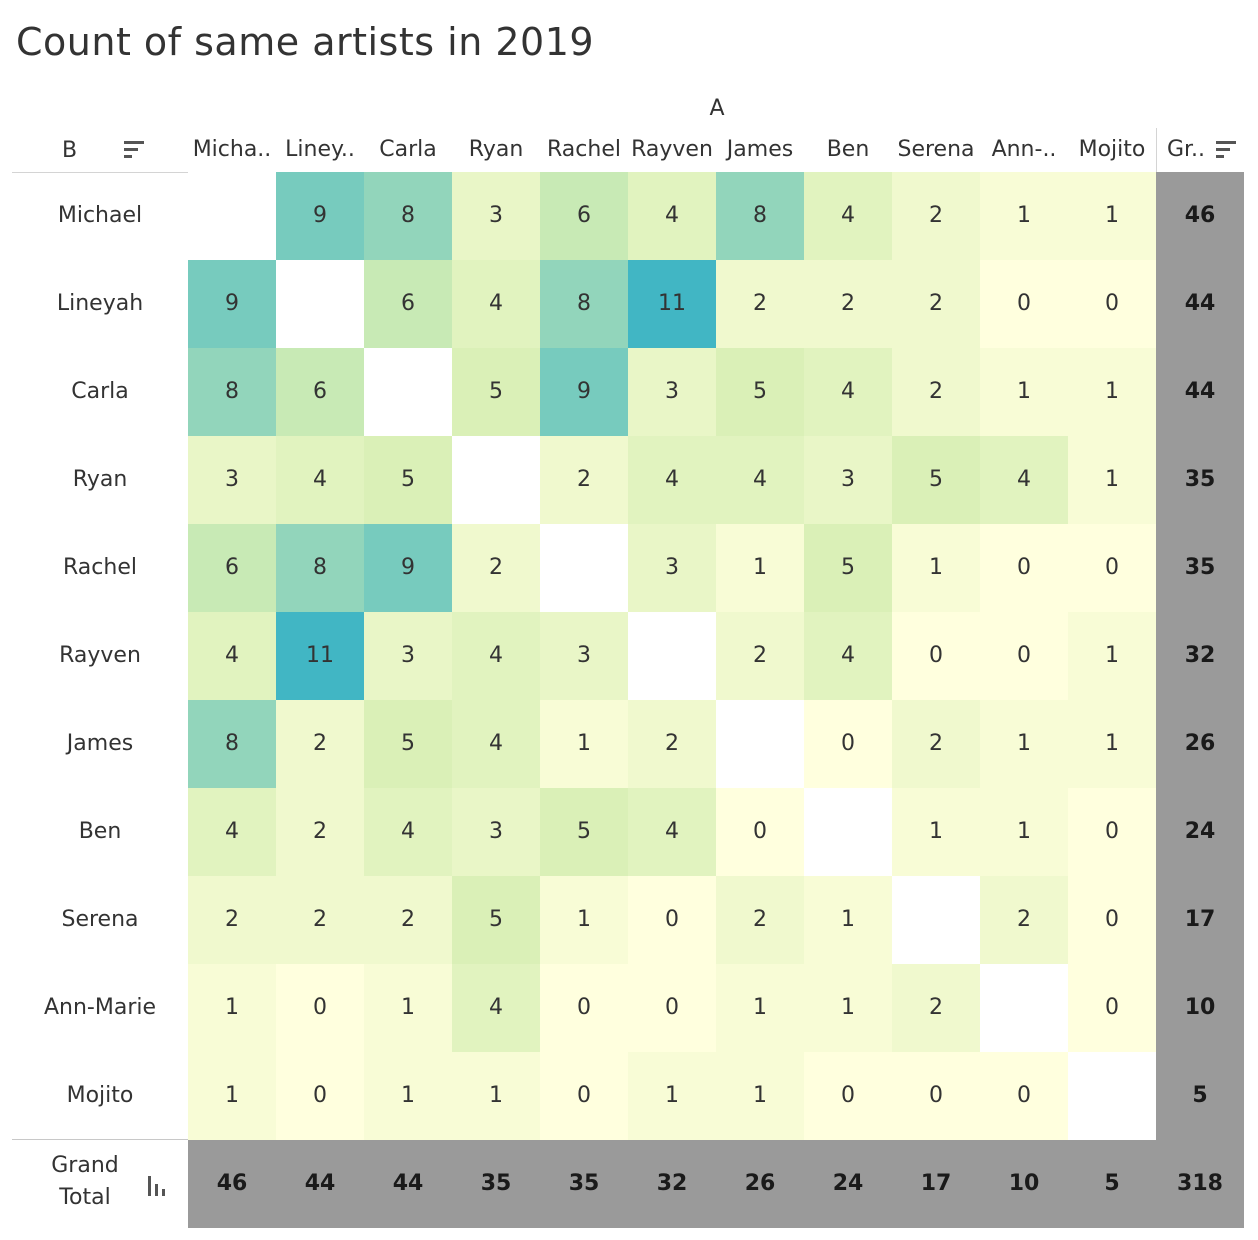 The height and width of the screenshot is (1240, 1258). Describe the element at coordinates (320, 392) in the screenshot. I see `heatmap-cell: 6` at that location.